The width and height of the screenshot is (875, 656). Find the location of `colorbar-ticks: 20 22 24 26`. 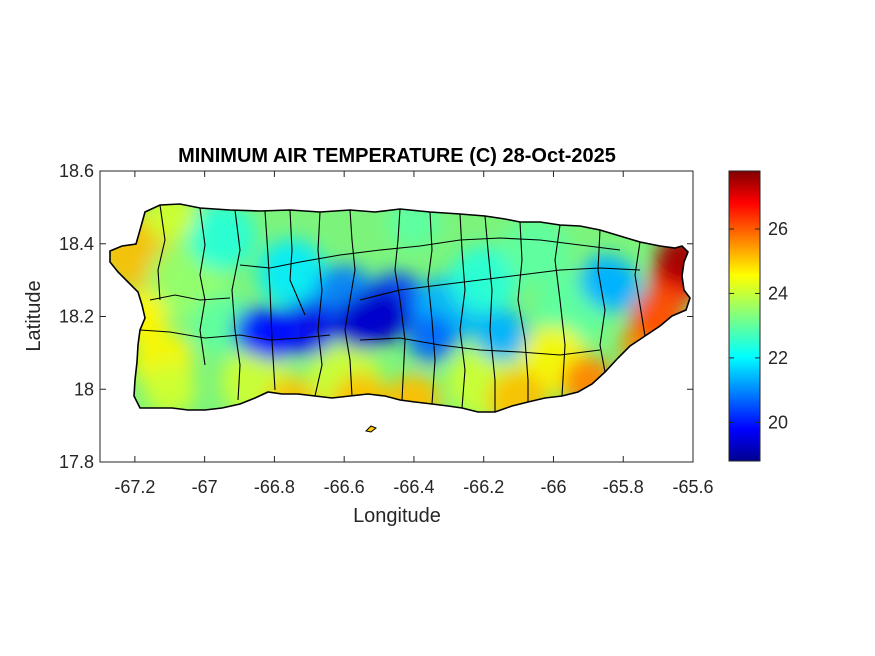

colorbar-ticks: 20 22 24 26 is located at coordinates (758, 325).